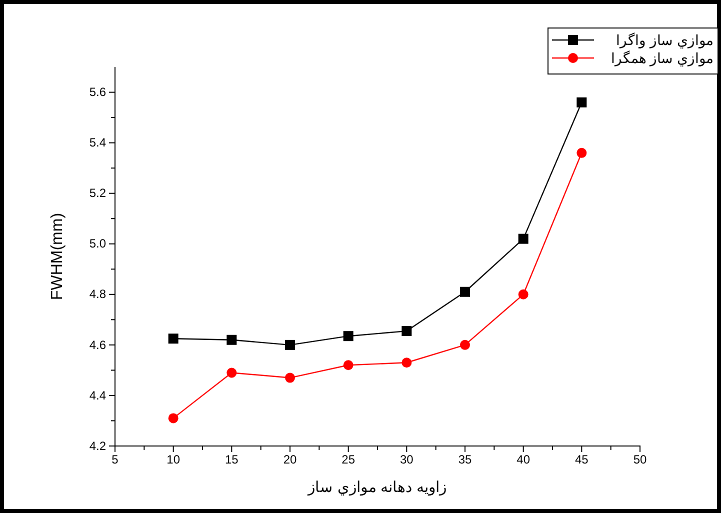  What do you see at coordinates (640, 459) in the screenshot?
I see `x-tick-label: 50` at bounding box center [640, 459].